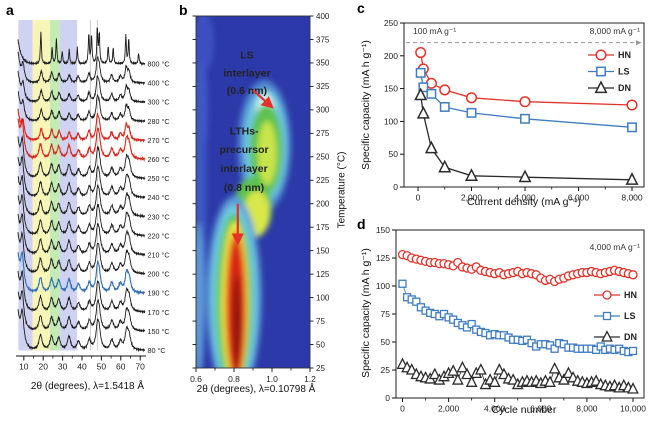 This screenshot has width=650, height=430. I want to click on series-HN, so click(517, 268).